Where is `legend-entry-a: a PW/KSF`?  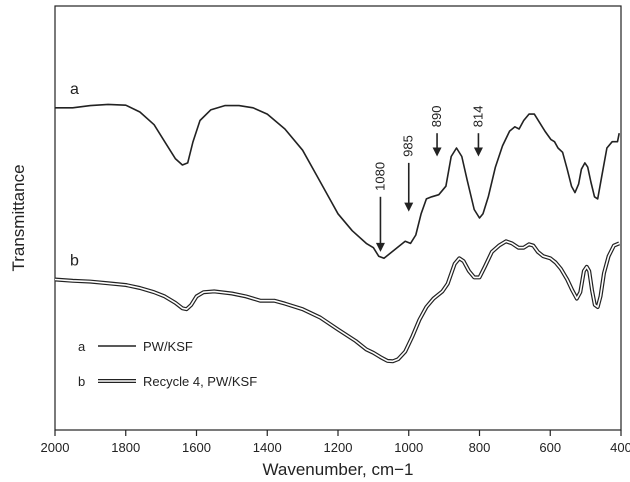 legend-entry-a: a PW/KSF is located at coordinates (135, 346).